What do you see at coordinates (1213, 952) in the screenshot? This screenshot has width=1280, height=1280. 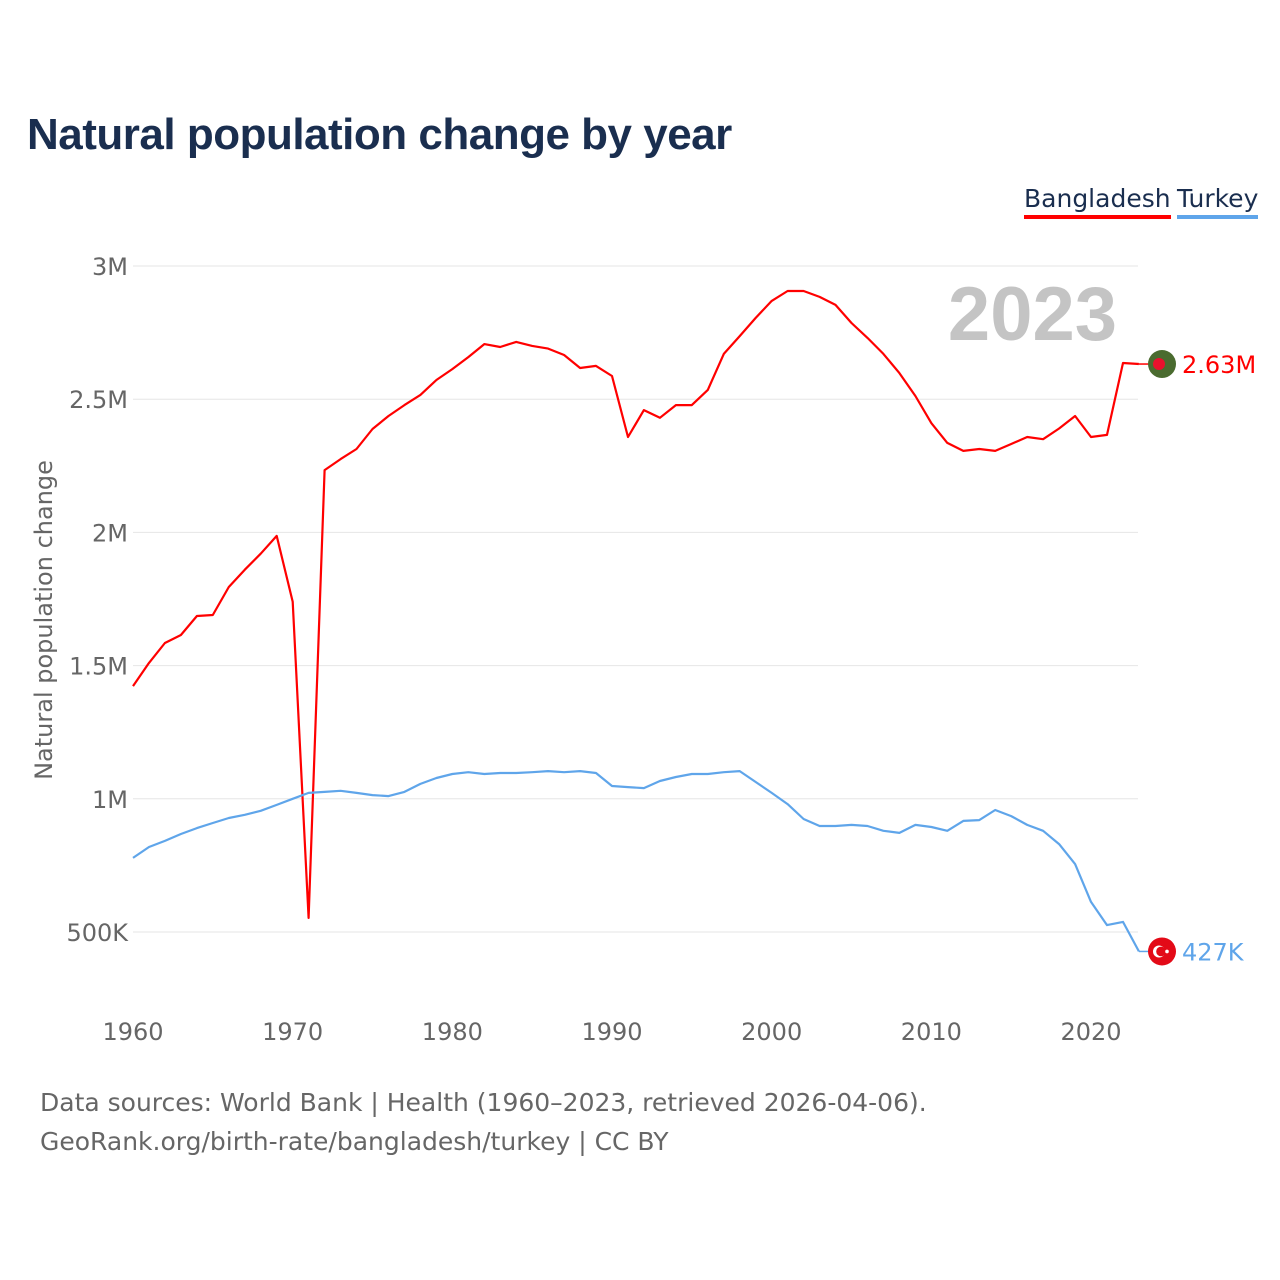 I see `end-value-label: 427K` at bounding box center [1213, 952].